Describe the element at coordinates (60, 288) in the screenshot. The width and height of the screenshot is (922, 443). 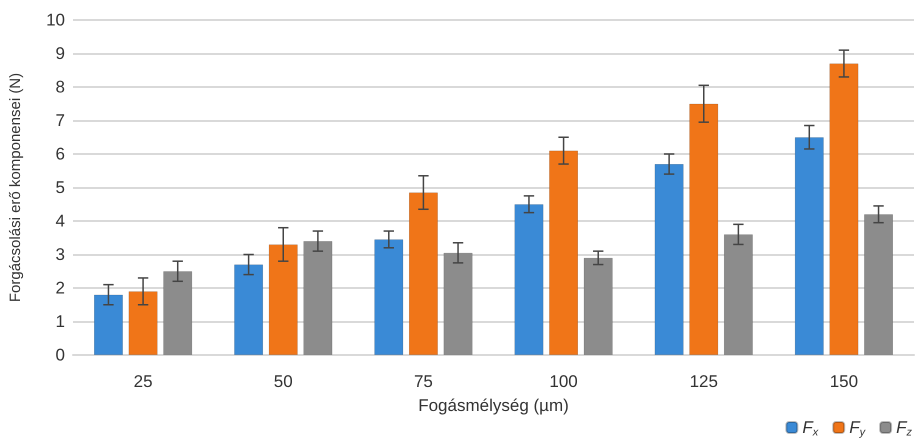
I see `y-tick-label: 2` at that location.